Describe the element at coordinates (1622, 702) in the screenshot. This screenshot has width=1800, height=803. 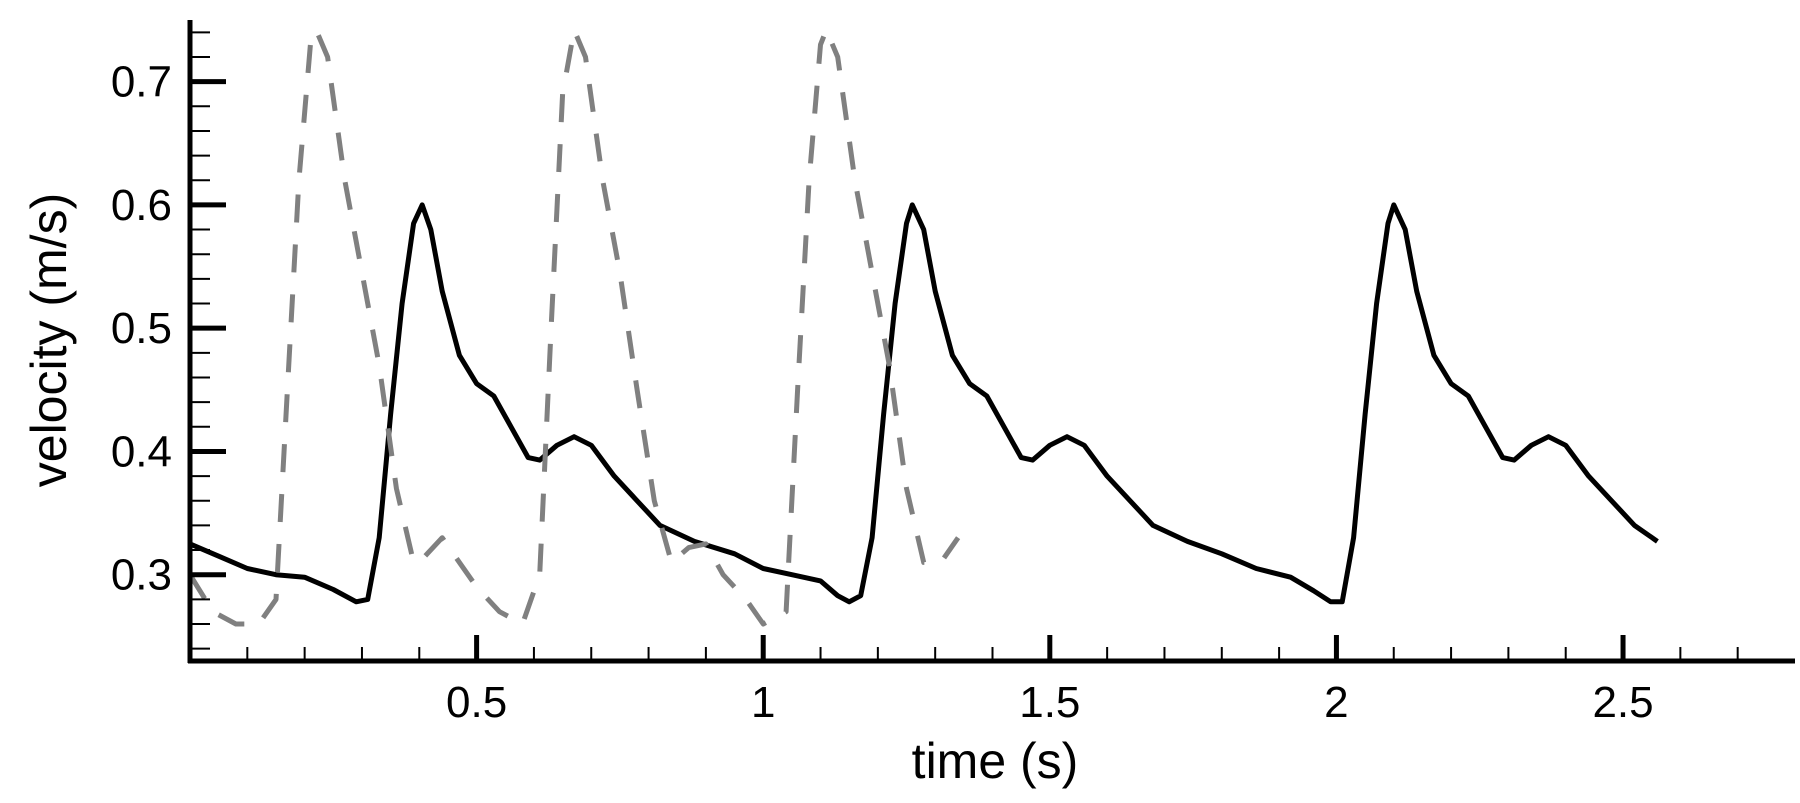
I see `x-tick-label: 2.5` at that location.